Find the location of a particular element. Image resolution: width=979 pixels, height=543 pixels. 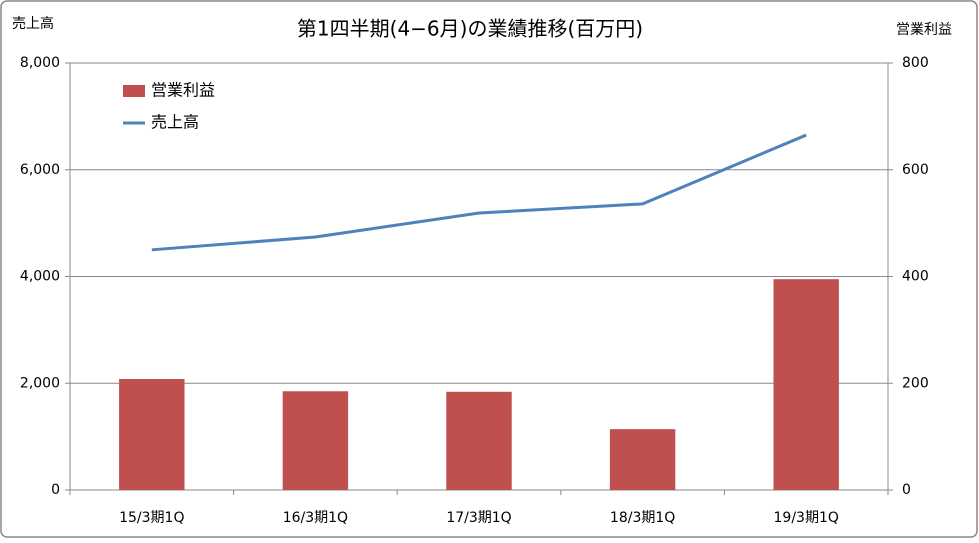

y-tick-label: 8,000 is located at coordinates (40, 63).